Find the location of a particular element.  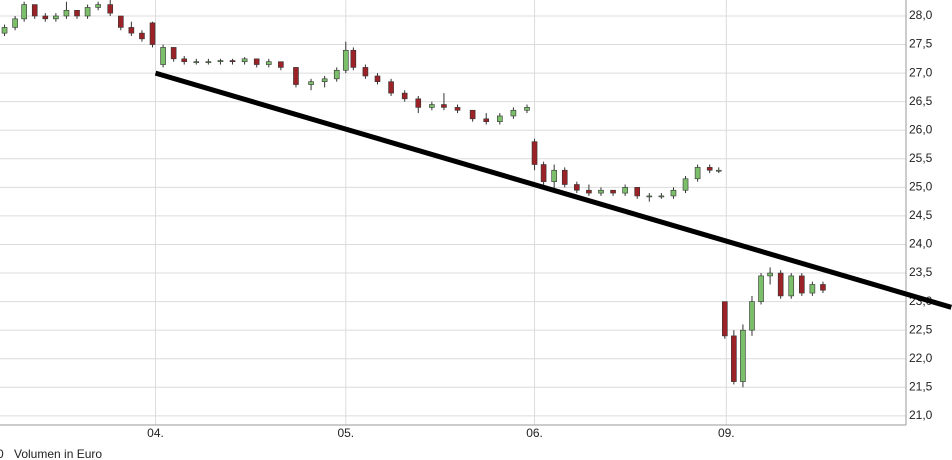

y-tick-label: 23,5 is located at coordinates (921, 272).